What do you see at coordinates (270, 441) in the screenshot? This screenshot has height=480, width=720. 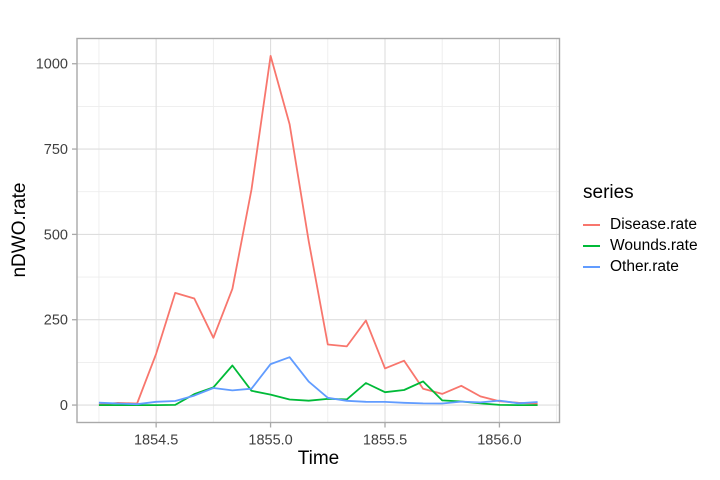 I see `x-tick-label: 1855.0` at bounding box center [270, 441].